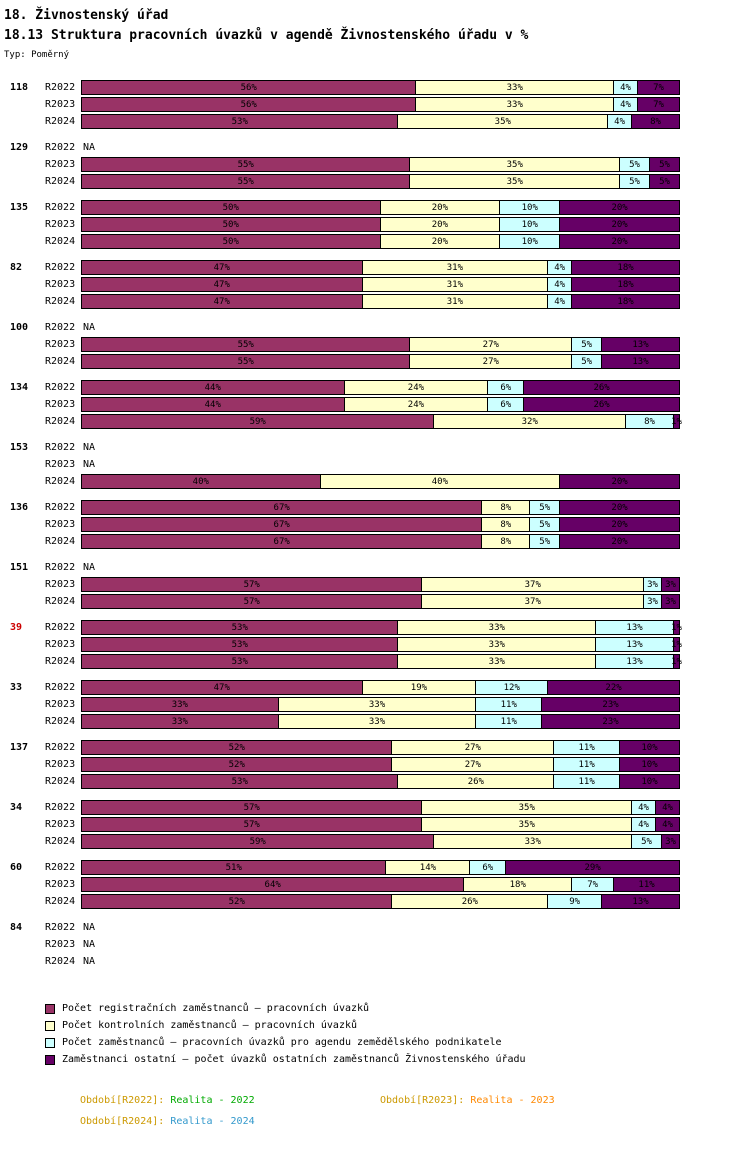 This screenshot has height=1162, width=750. What do you see at coordinates (506, 404) in the screenshot?
I see `bar-segment-zemedelsky: 6%` at bounding box center [506, 404].